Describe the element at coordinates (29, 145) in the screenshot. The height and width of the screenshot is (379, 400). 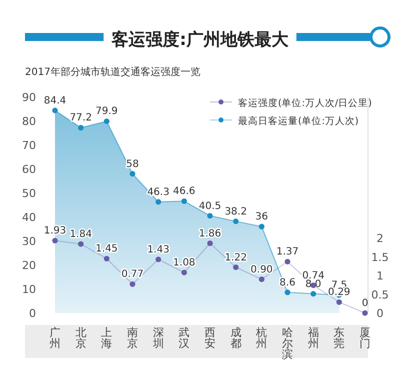
I see `y-tick-label: 70` at that location.